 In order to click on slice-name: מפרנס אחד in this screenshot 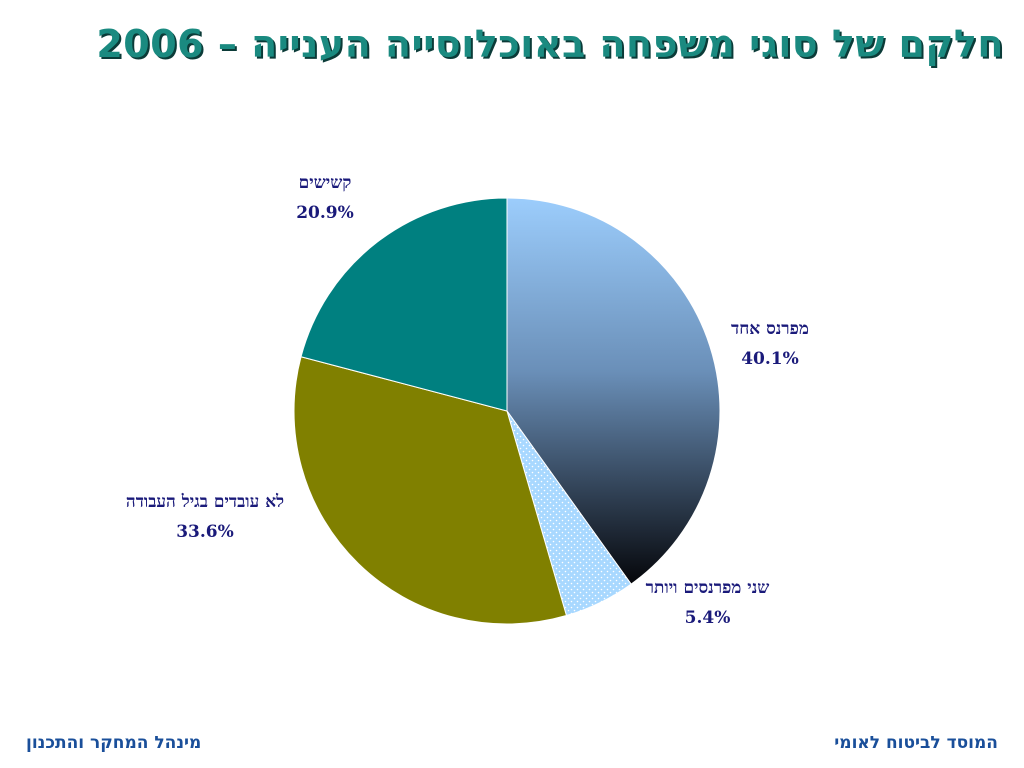, I will do `click(770, 329)`.